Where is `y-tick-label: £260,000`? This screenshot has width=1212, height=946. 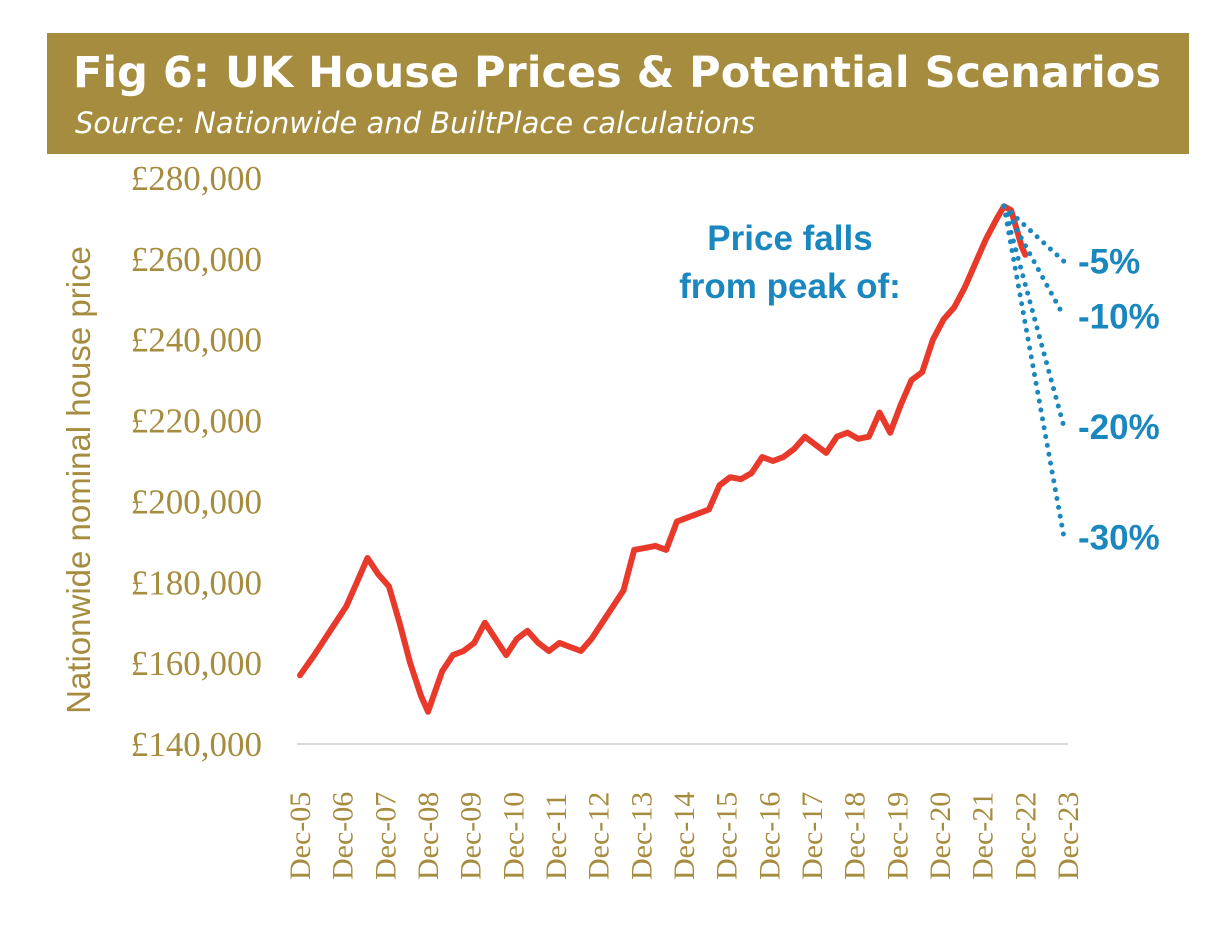 y-tick-label: £260,000 is located at coordinates (196, 259).